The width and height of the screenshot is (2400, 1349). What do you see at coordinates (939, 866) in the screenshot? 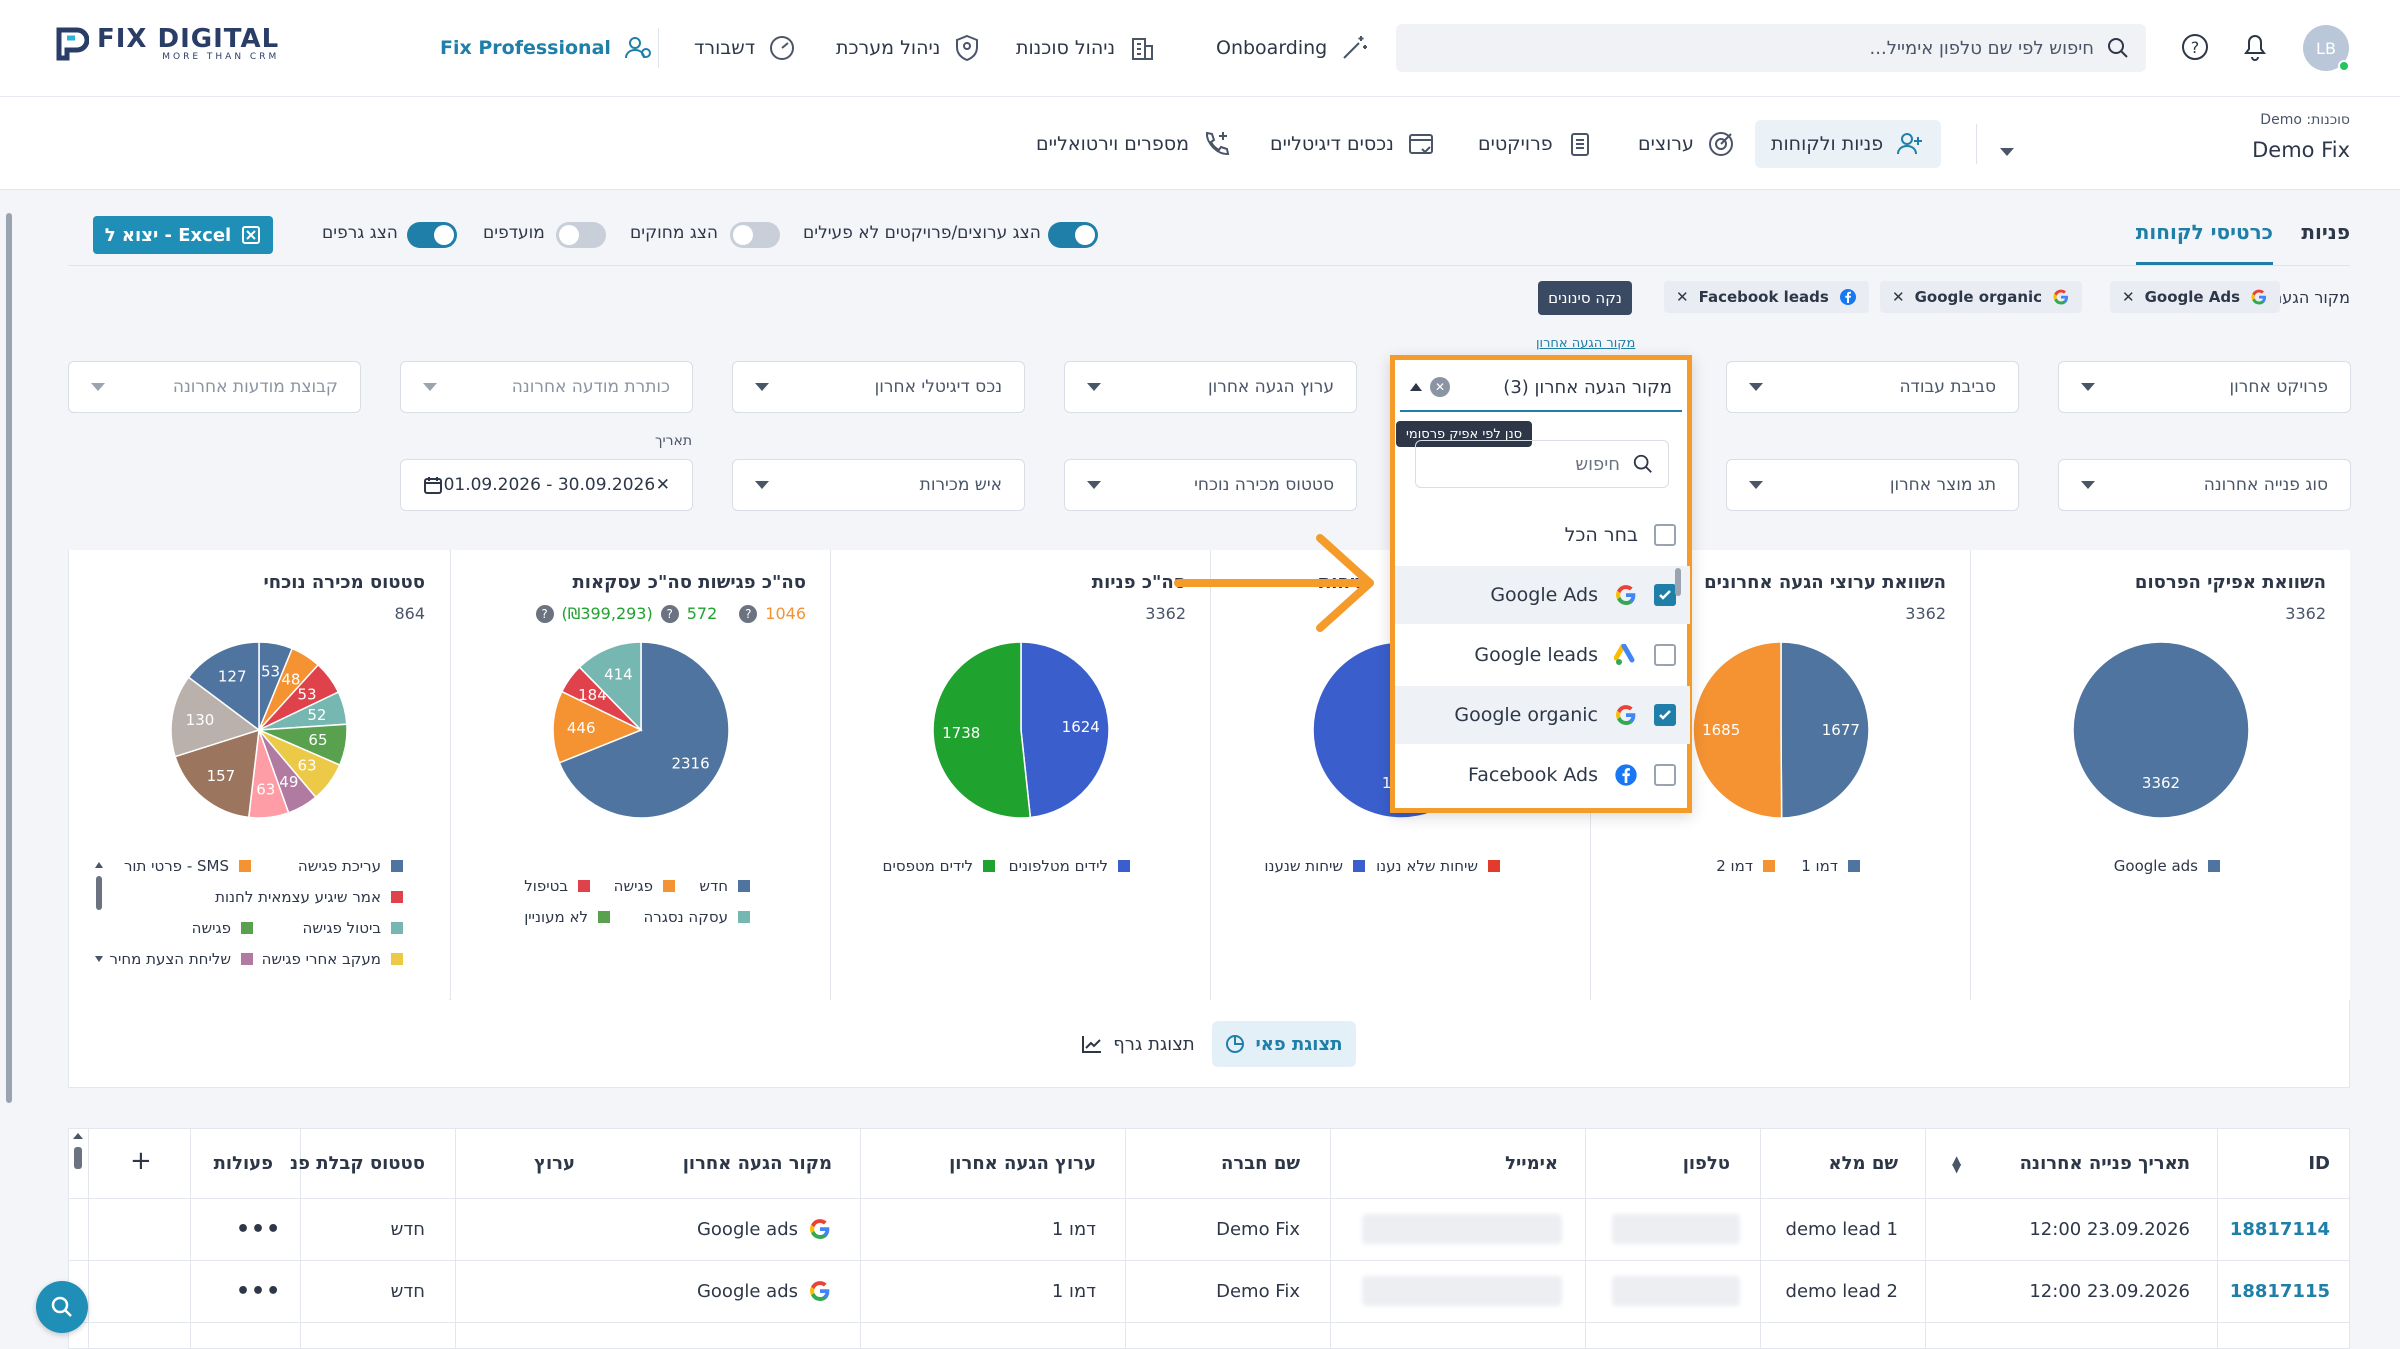
I see `legend-item: לידים מטפסים` at bounding box center [939, 866].